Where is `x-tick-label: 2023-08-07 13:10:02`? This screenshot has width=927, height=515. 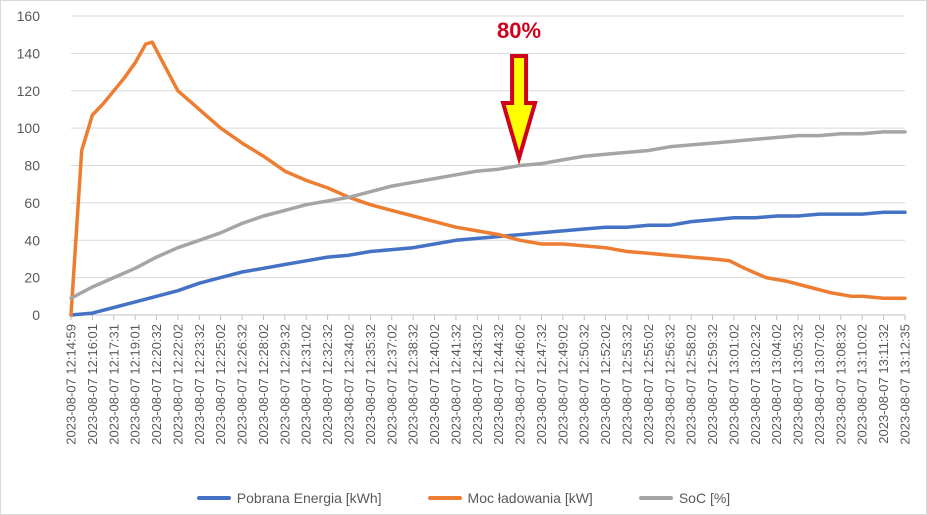
x-tick-label: 2023-08-07 13:10:02 is located at coordinates (862, 384).